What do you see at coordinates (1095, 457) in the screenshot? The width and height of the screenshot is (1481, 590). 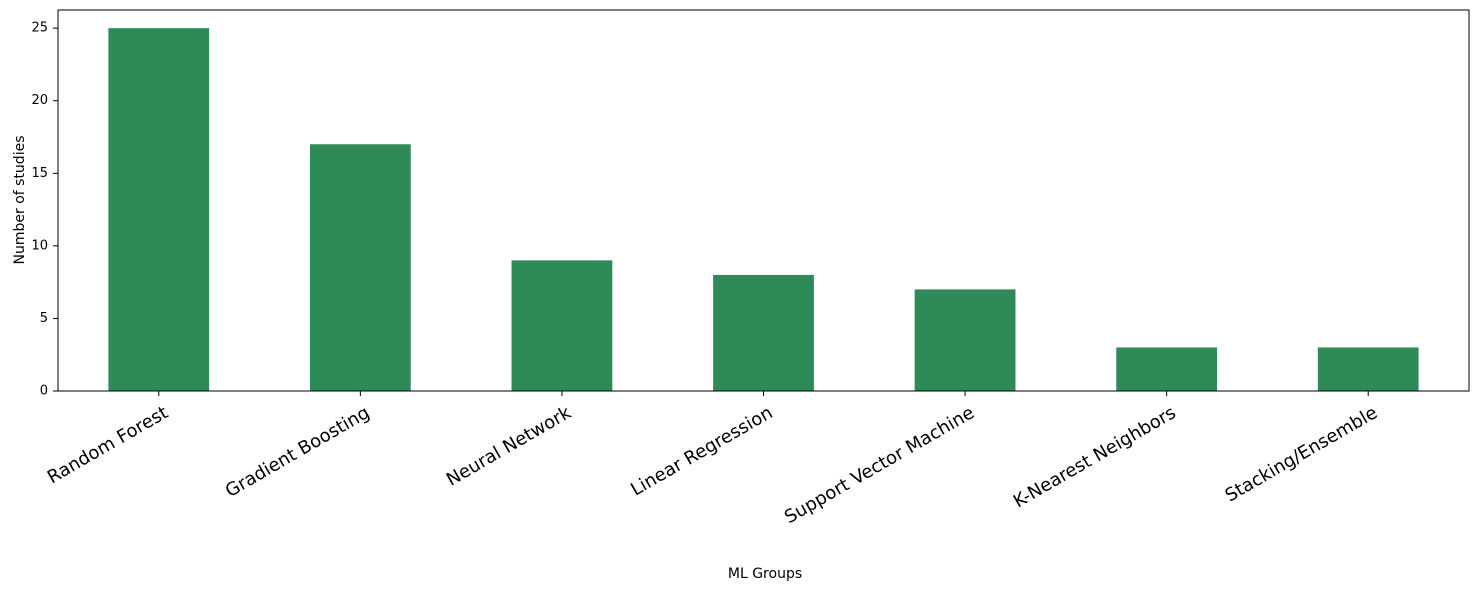 I see `x-tick-label: K-Nearest Neighbors` at bounding box center [1095, 457].